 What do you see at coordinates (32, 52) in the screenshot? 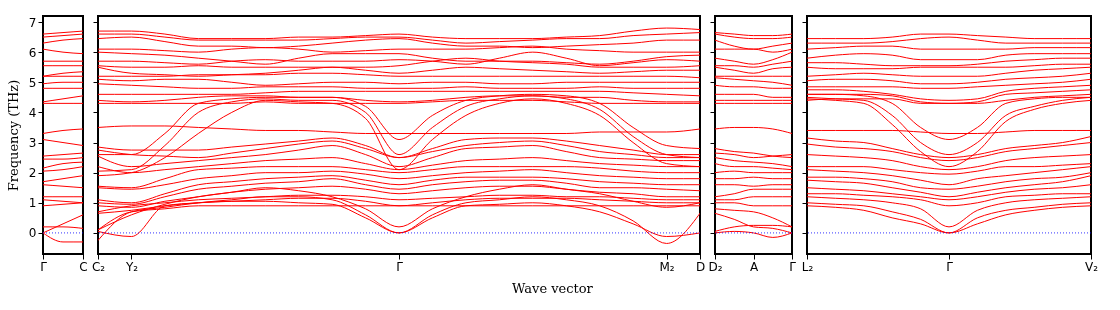
I see `y-tick-label: 6` at bounding box center [32, 52].